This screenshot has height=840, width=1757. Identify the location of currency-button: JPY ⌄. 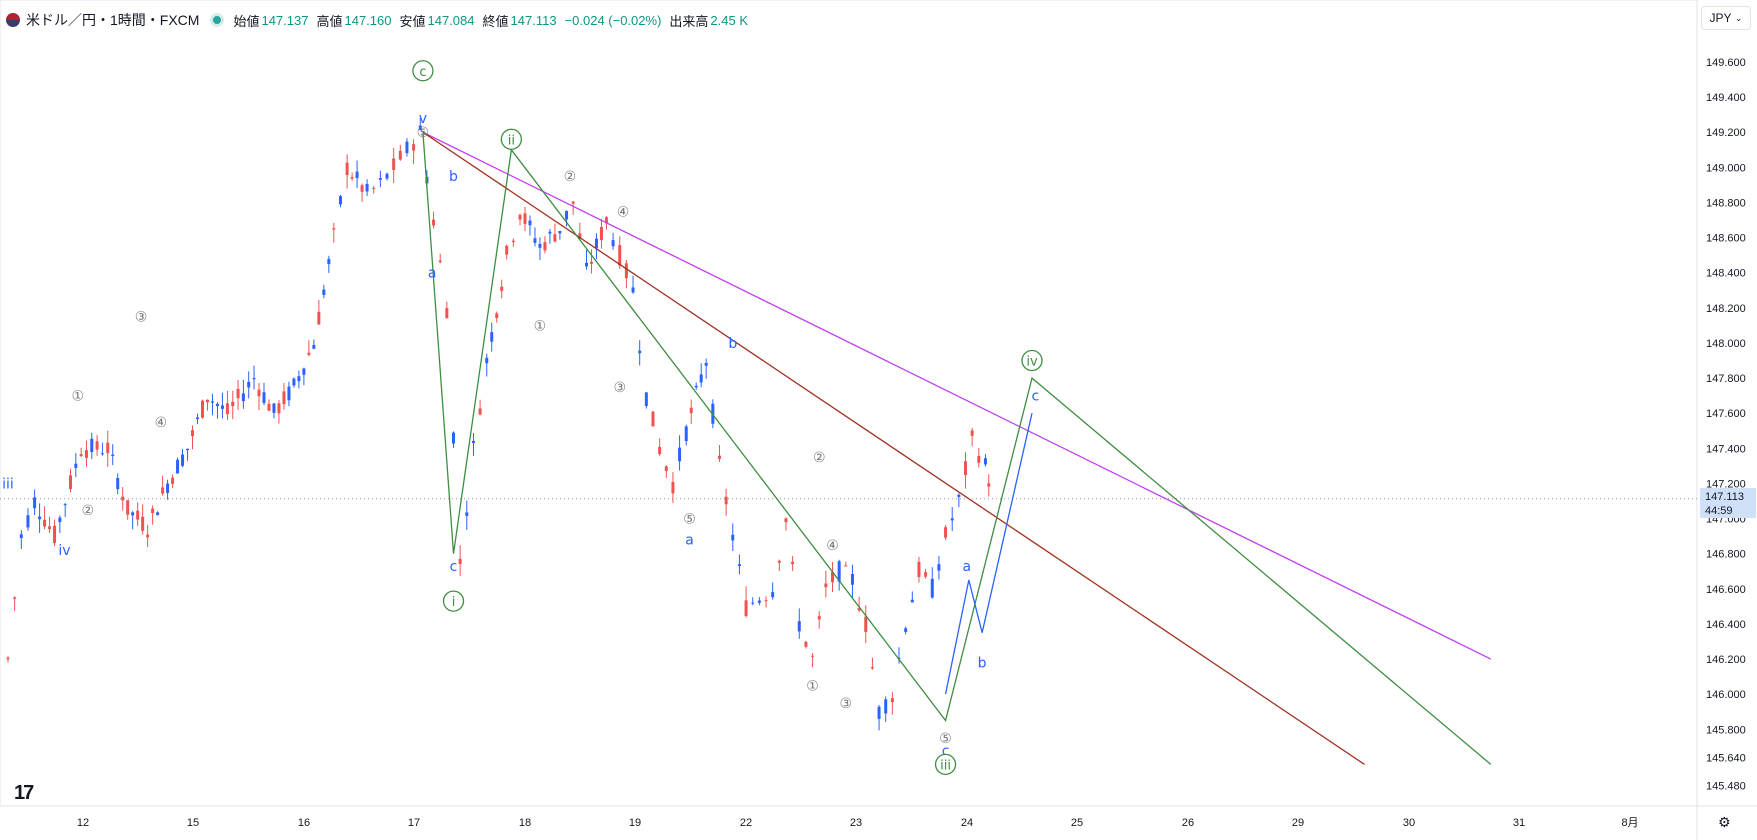
(1726, 18).